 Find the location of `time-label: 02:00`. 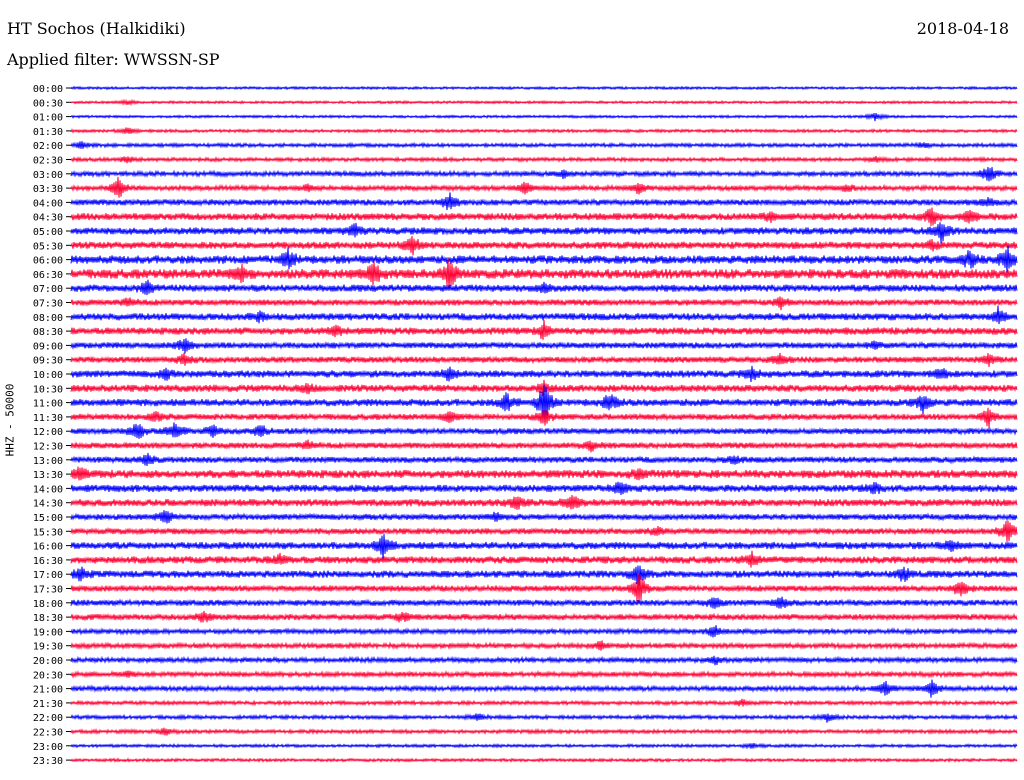

time-label: 02:00 is located at coordinates (48, 146).